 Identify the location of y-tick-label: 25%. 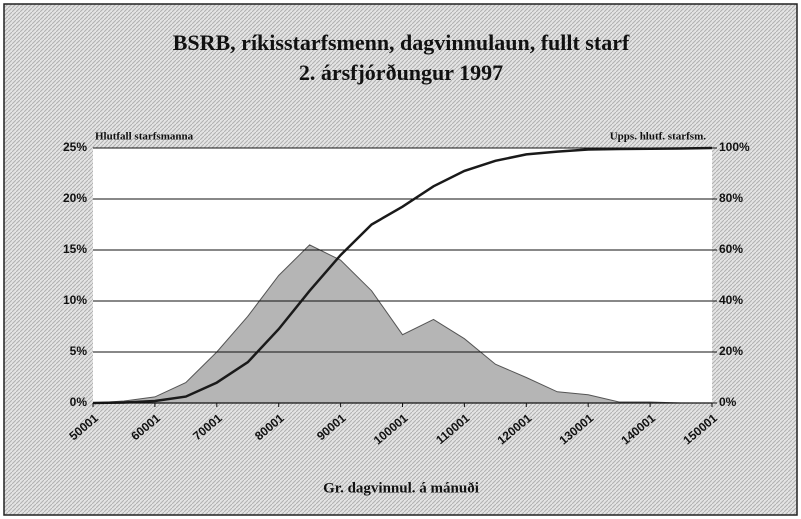
(75, 147).